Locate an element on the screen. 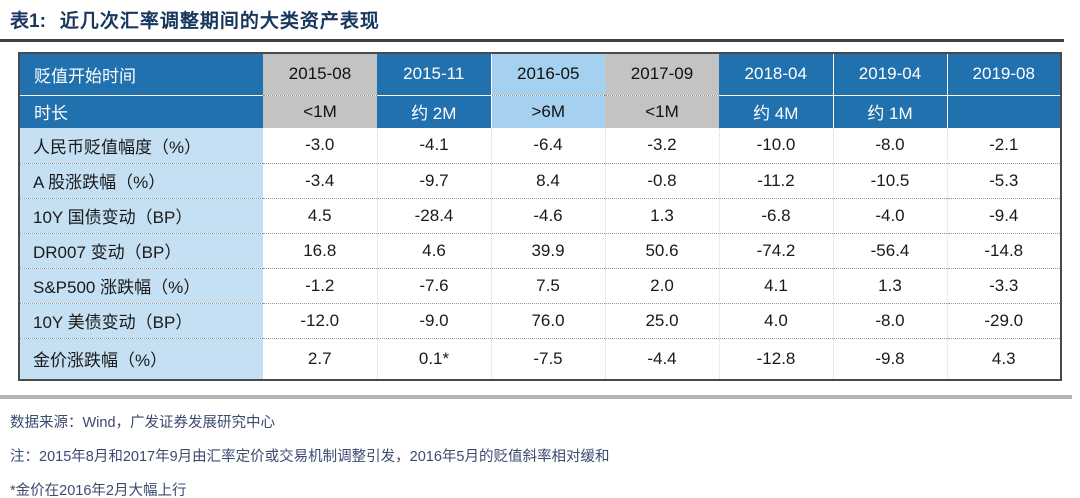 The width and height of the screenshot is (1080, 498). row-label: 10Y 国债变动（BP） is located at coordinates (141, 215).